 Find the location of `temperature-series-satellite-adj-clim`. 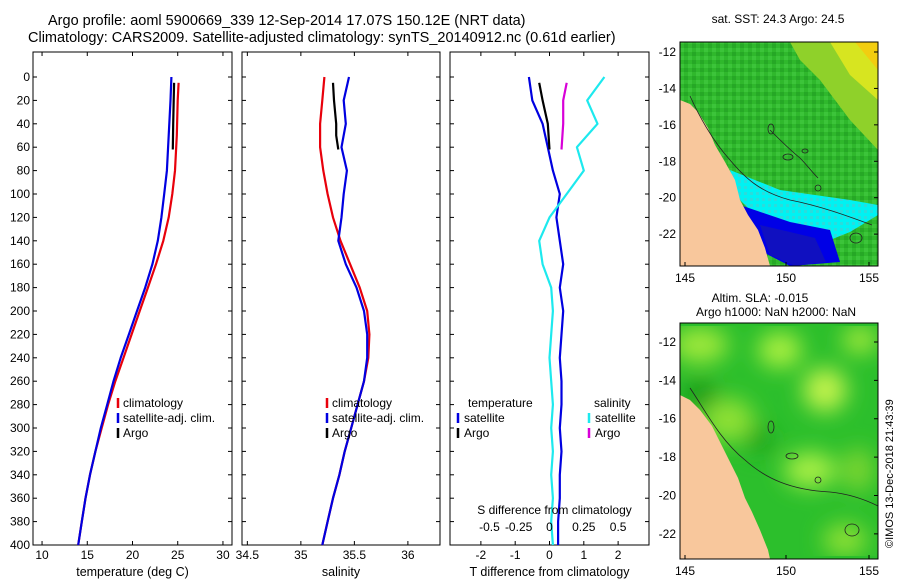

temperature-series-satellite-adj-clim is located at coordinates (125, 311).